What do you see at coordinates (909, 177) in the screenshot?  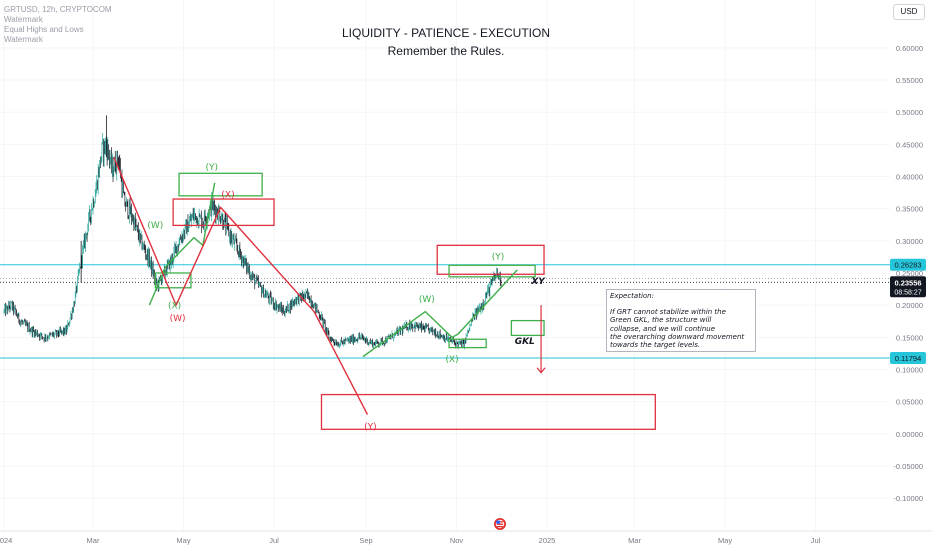 I see `price-tick-label: 0.40000` at bounding box center [909, 177].